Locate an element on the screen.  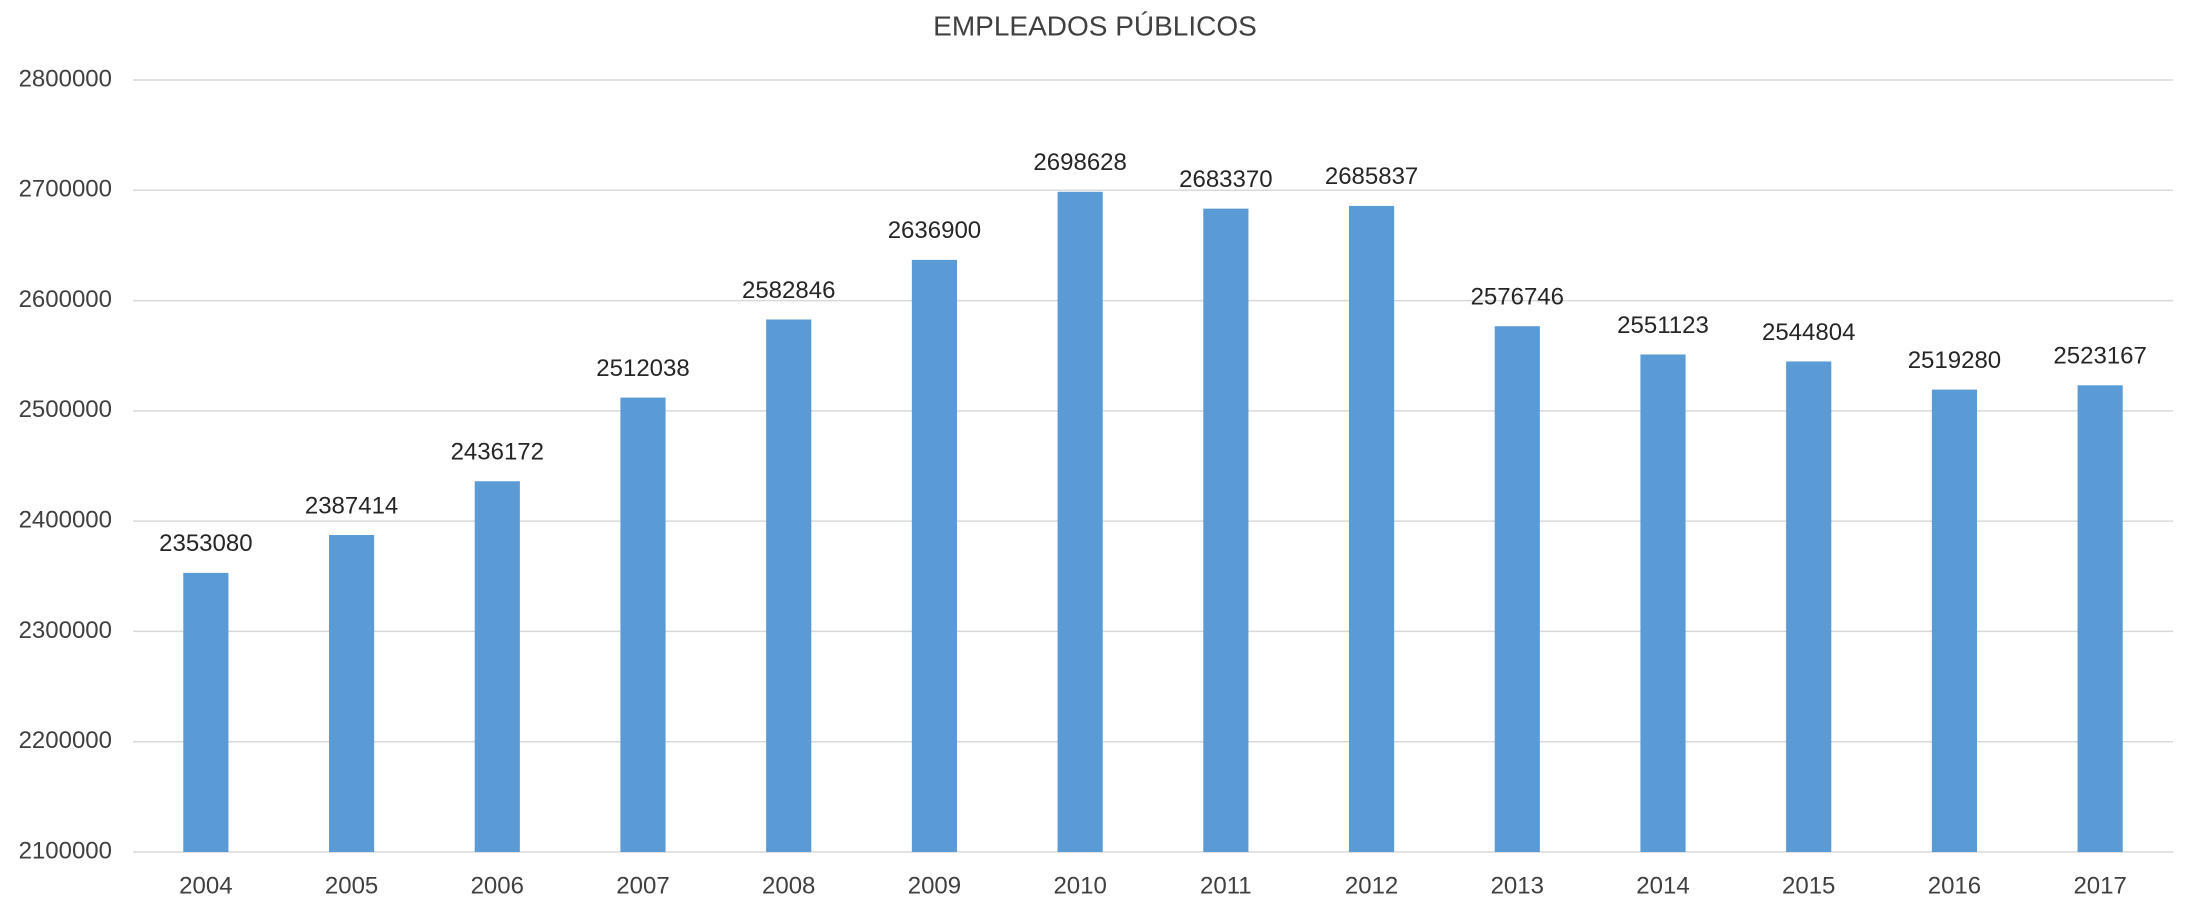
x-tick-label: 2006 is located at coordinates (497, 885).